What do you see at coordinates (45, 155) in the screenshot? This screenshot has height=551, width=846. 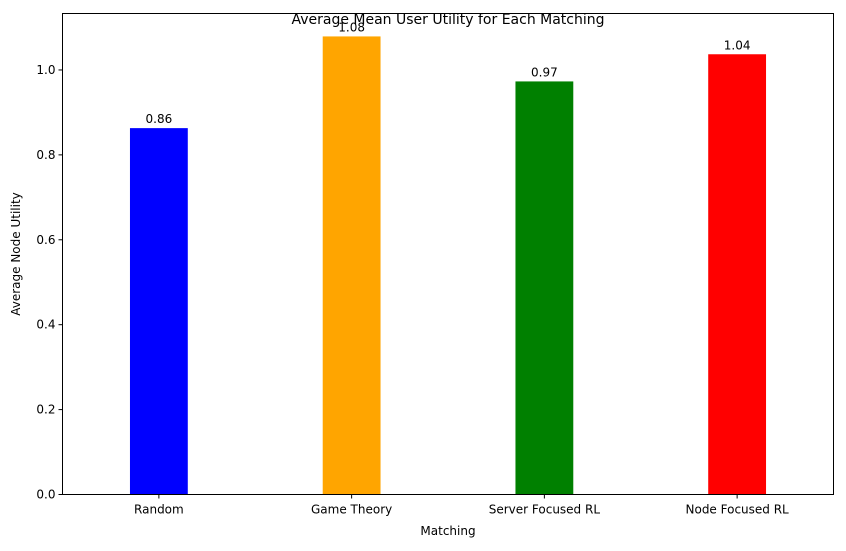 I see `y-tick-label: 0.8` at bounding box center [45, 155].